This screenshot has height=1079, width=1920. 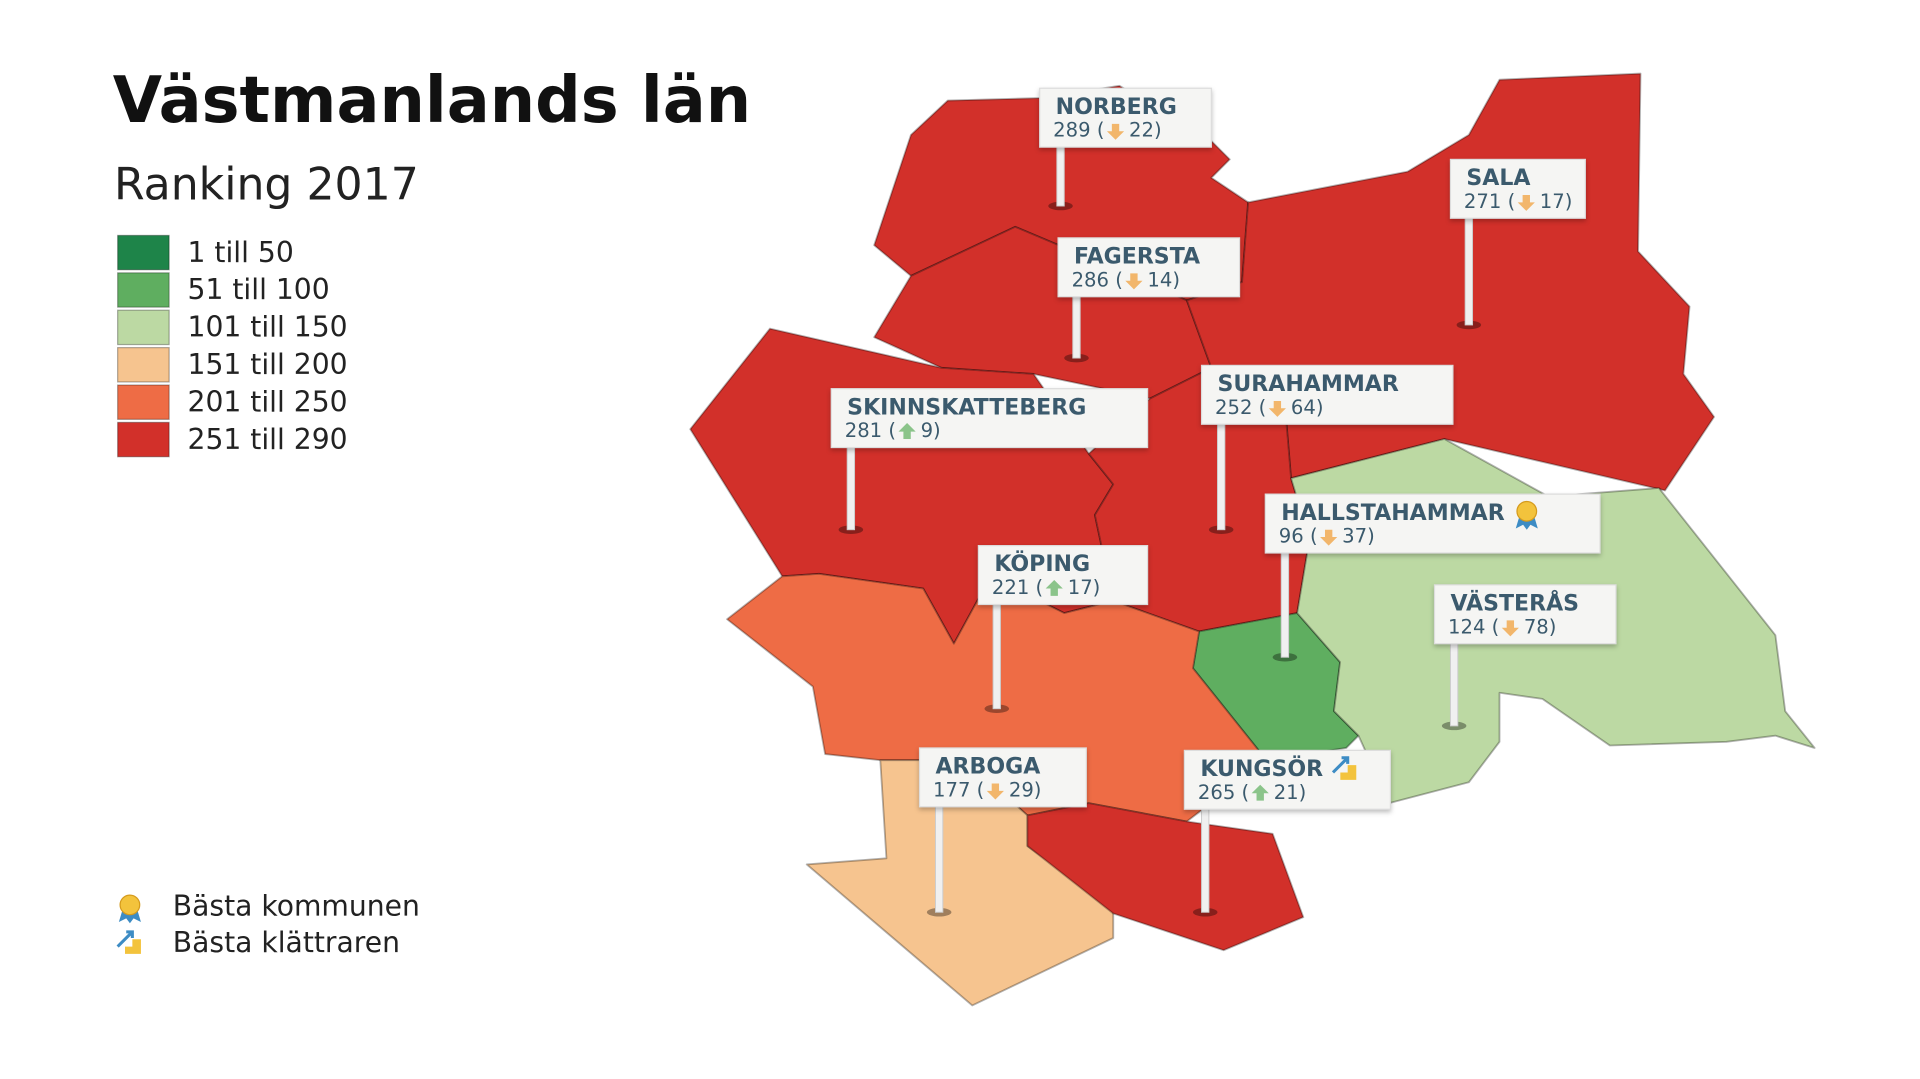 I want to click on change: 78), so click(x=1540, y=626).